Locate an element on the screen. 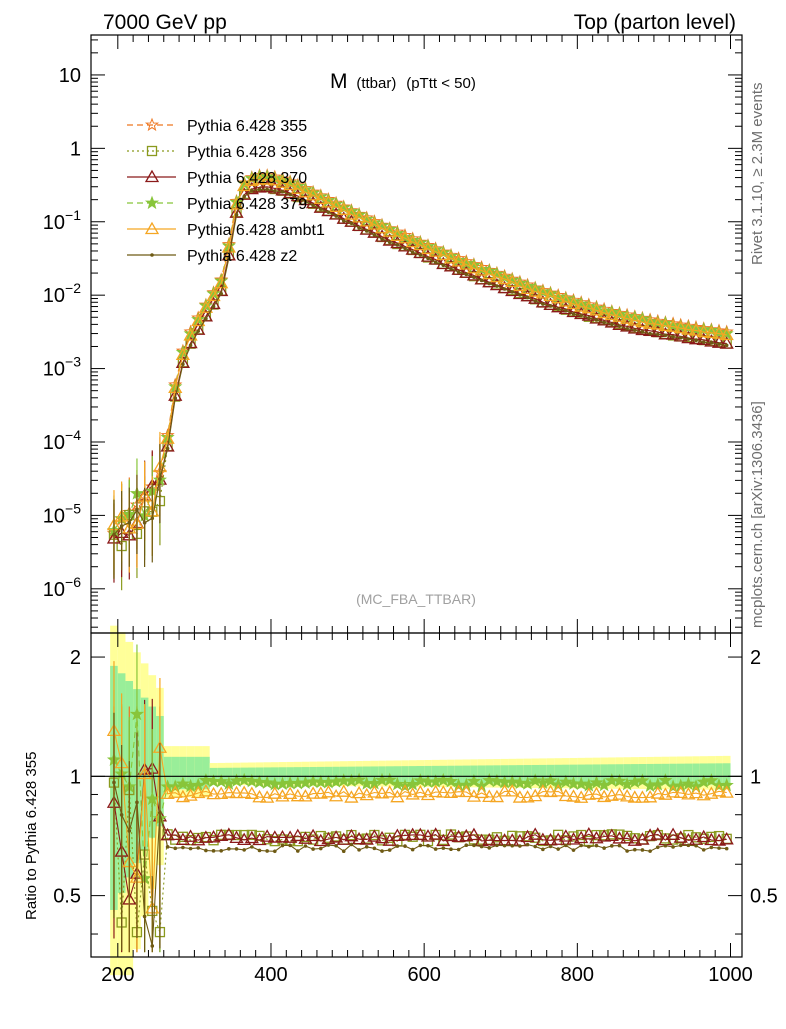  header-left: 7000 GeV pp is located at coordinates (165, 22).